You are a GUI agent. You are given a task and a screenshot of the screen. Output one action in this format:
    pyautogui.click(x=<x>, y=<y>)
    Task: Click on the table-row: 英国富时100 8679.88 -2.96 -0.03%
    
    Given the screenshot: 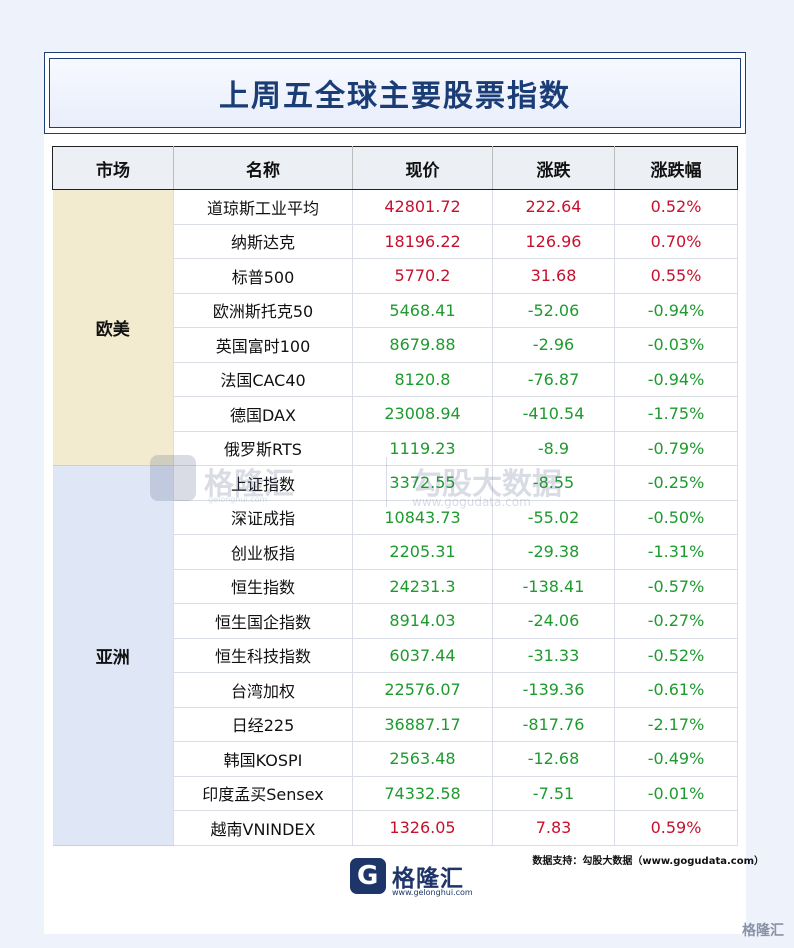 What is the action you would take?
    pyautogui.click(x=395, y=345)
    